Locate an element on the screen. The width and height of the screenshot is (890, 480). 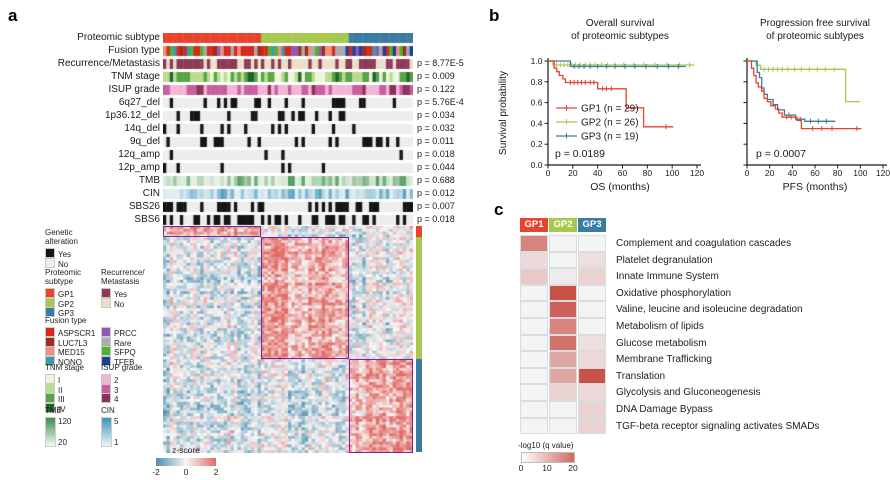
cluster-box-gp1 is located at coordinates (212, 232).